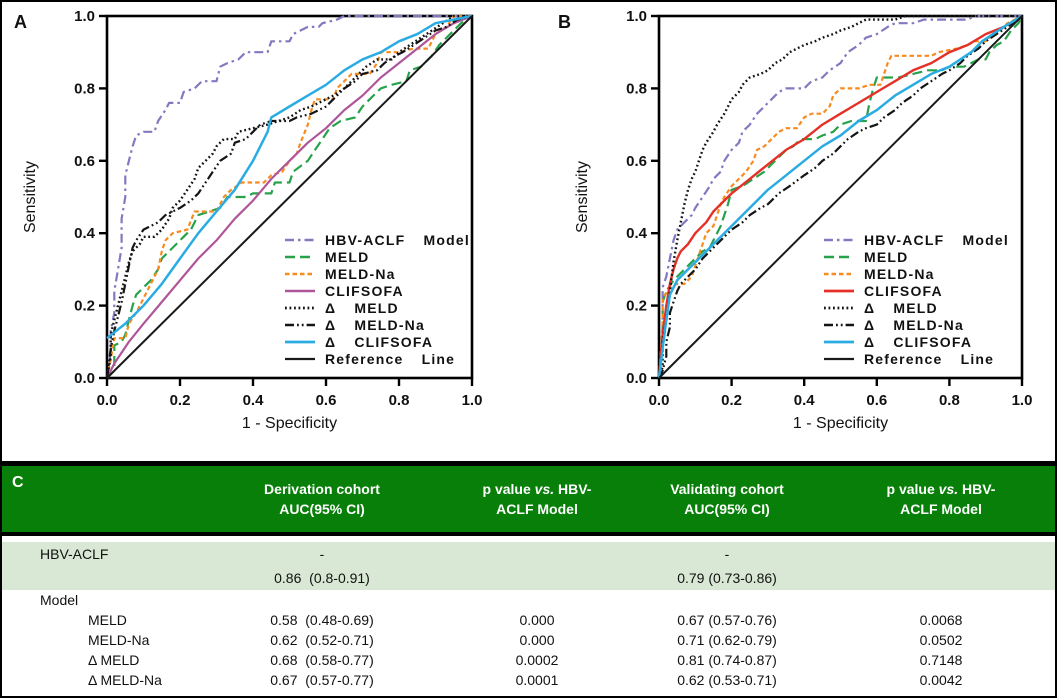 The height and width of the screenshot is (698, 1057). What do you see at coordinates (322, 640) in the screenshot?
I see `table-cell: 0.62 (0.52-0.71)` at bounding box center [322, 640].